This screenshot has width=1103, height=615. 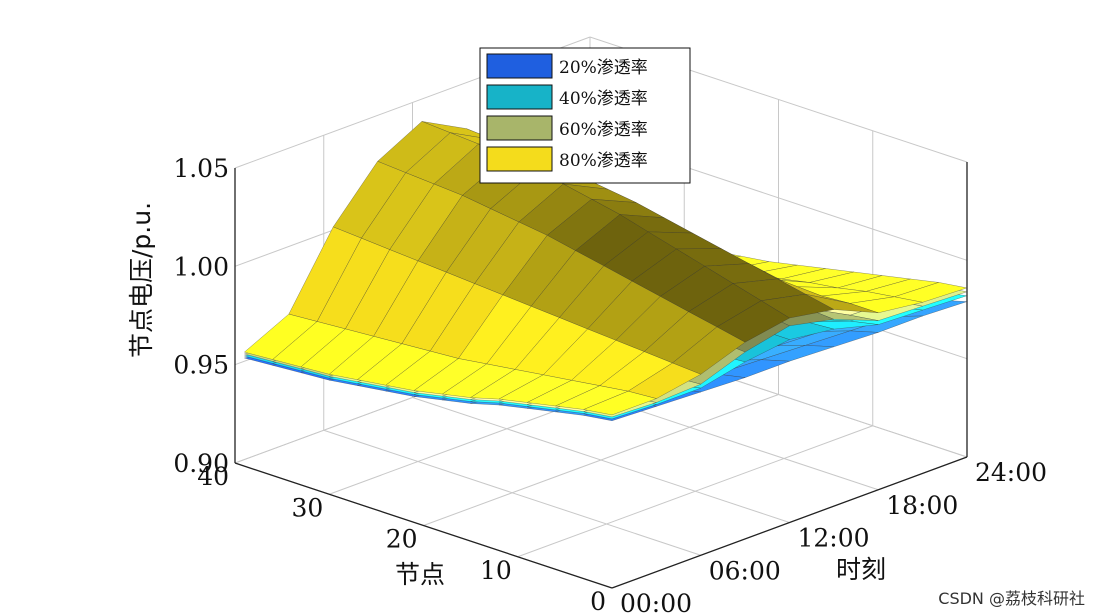 I want to click on legend: 20%渗透率 40%渗透率 60%渗透率 80%渗透率, so click(x=585, y=115).